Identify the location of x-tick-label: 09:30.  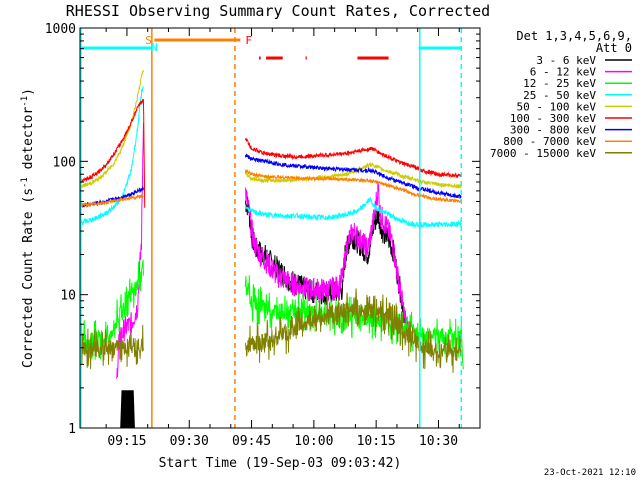
(189, 441).